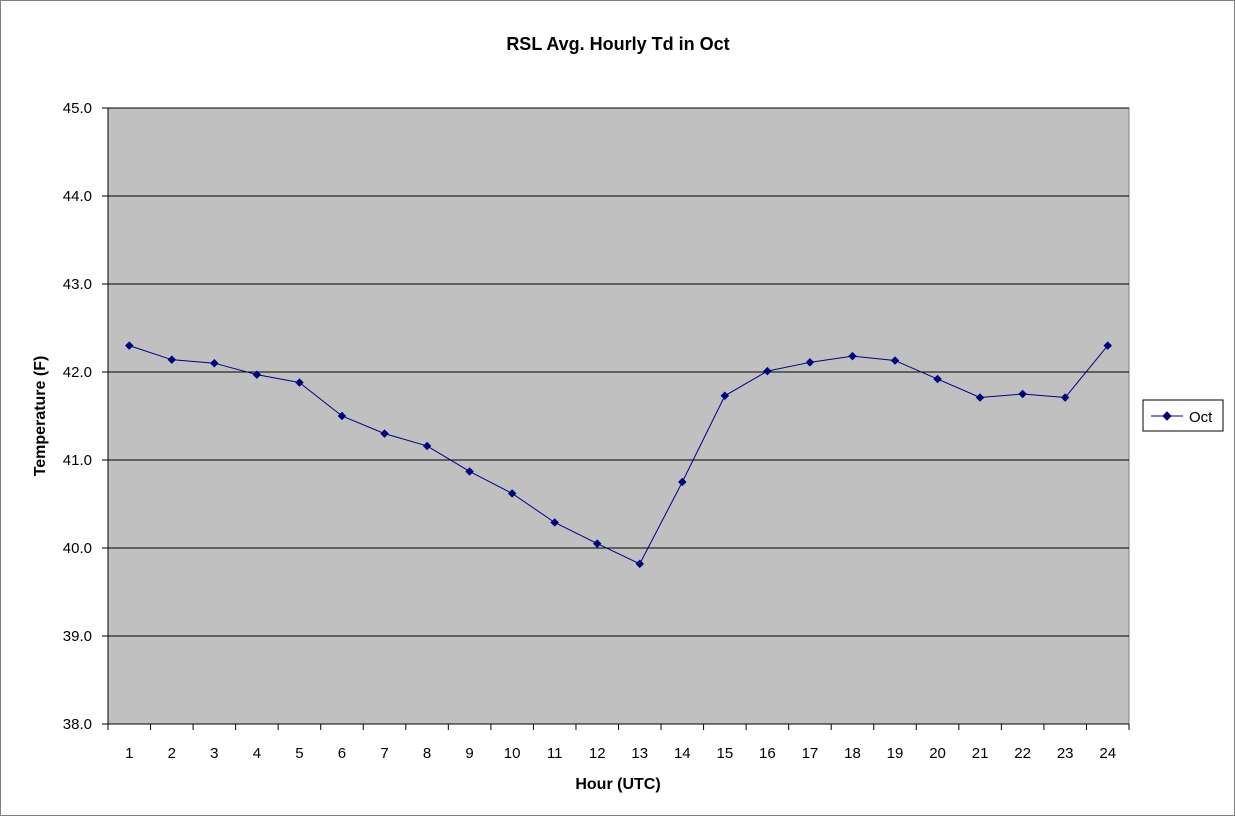  What do you see at coordinates (555, 753) in the screenshot?
I see `x-tick-label-11: 11` at bounding box center [555, 753].